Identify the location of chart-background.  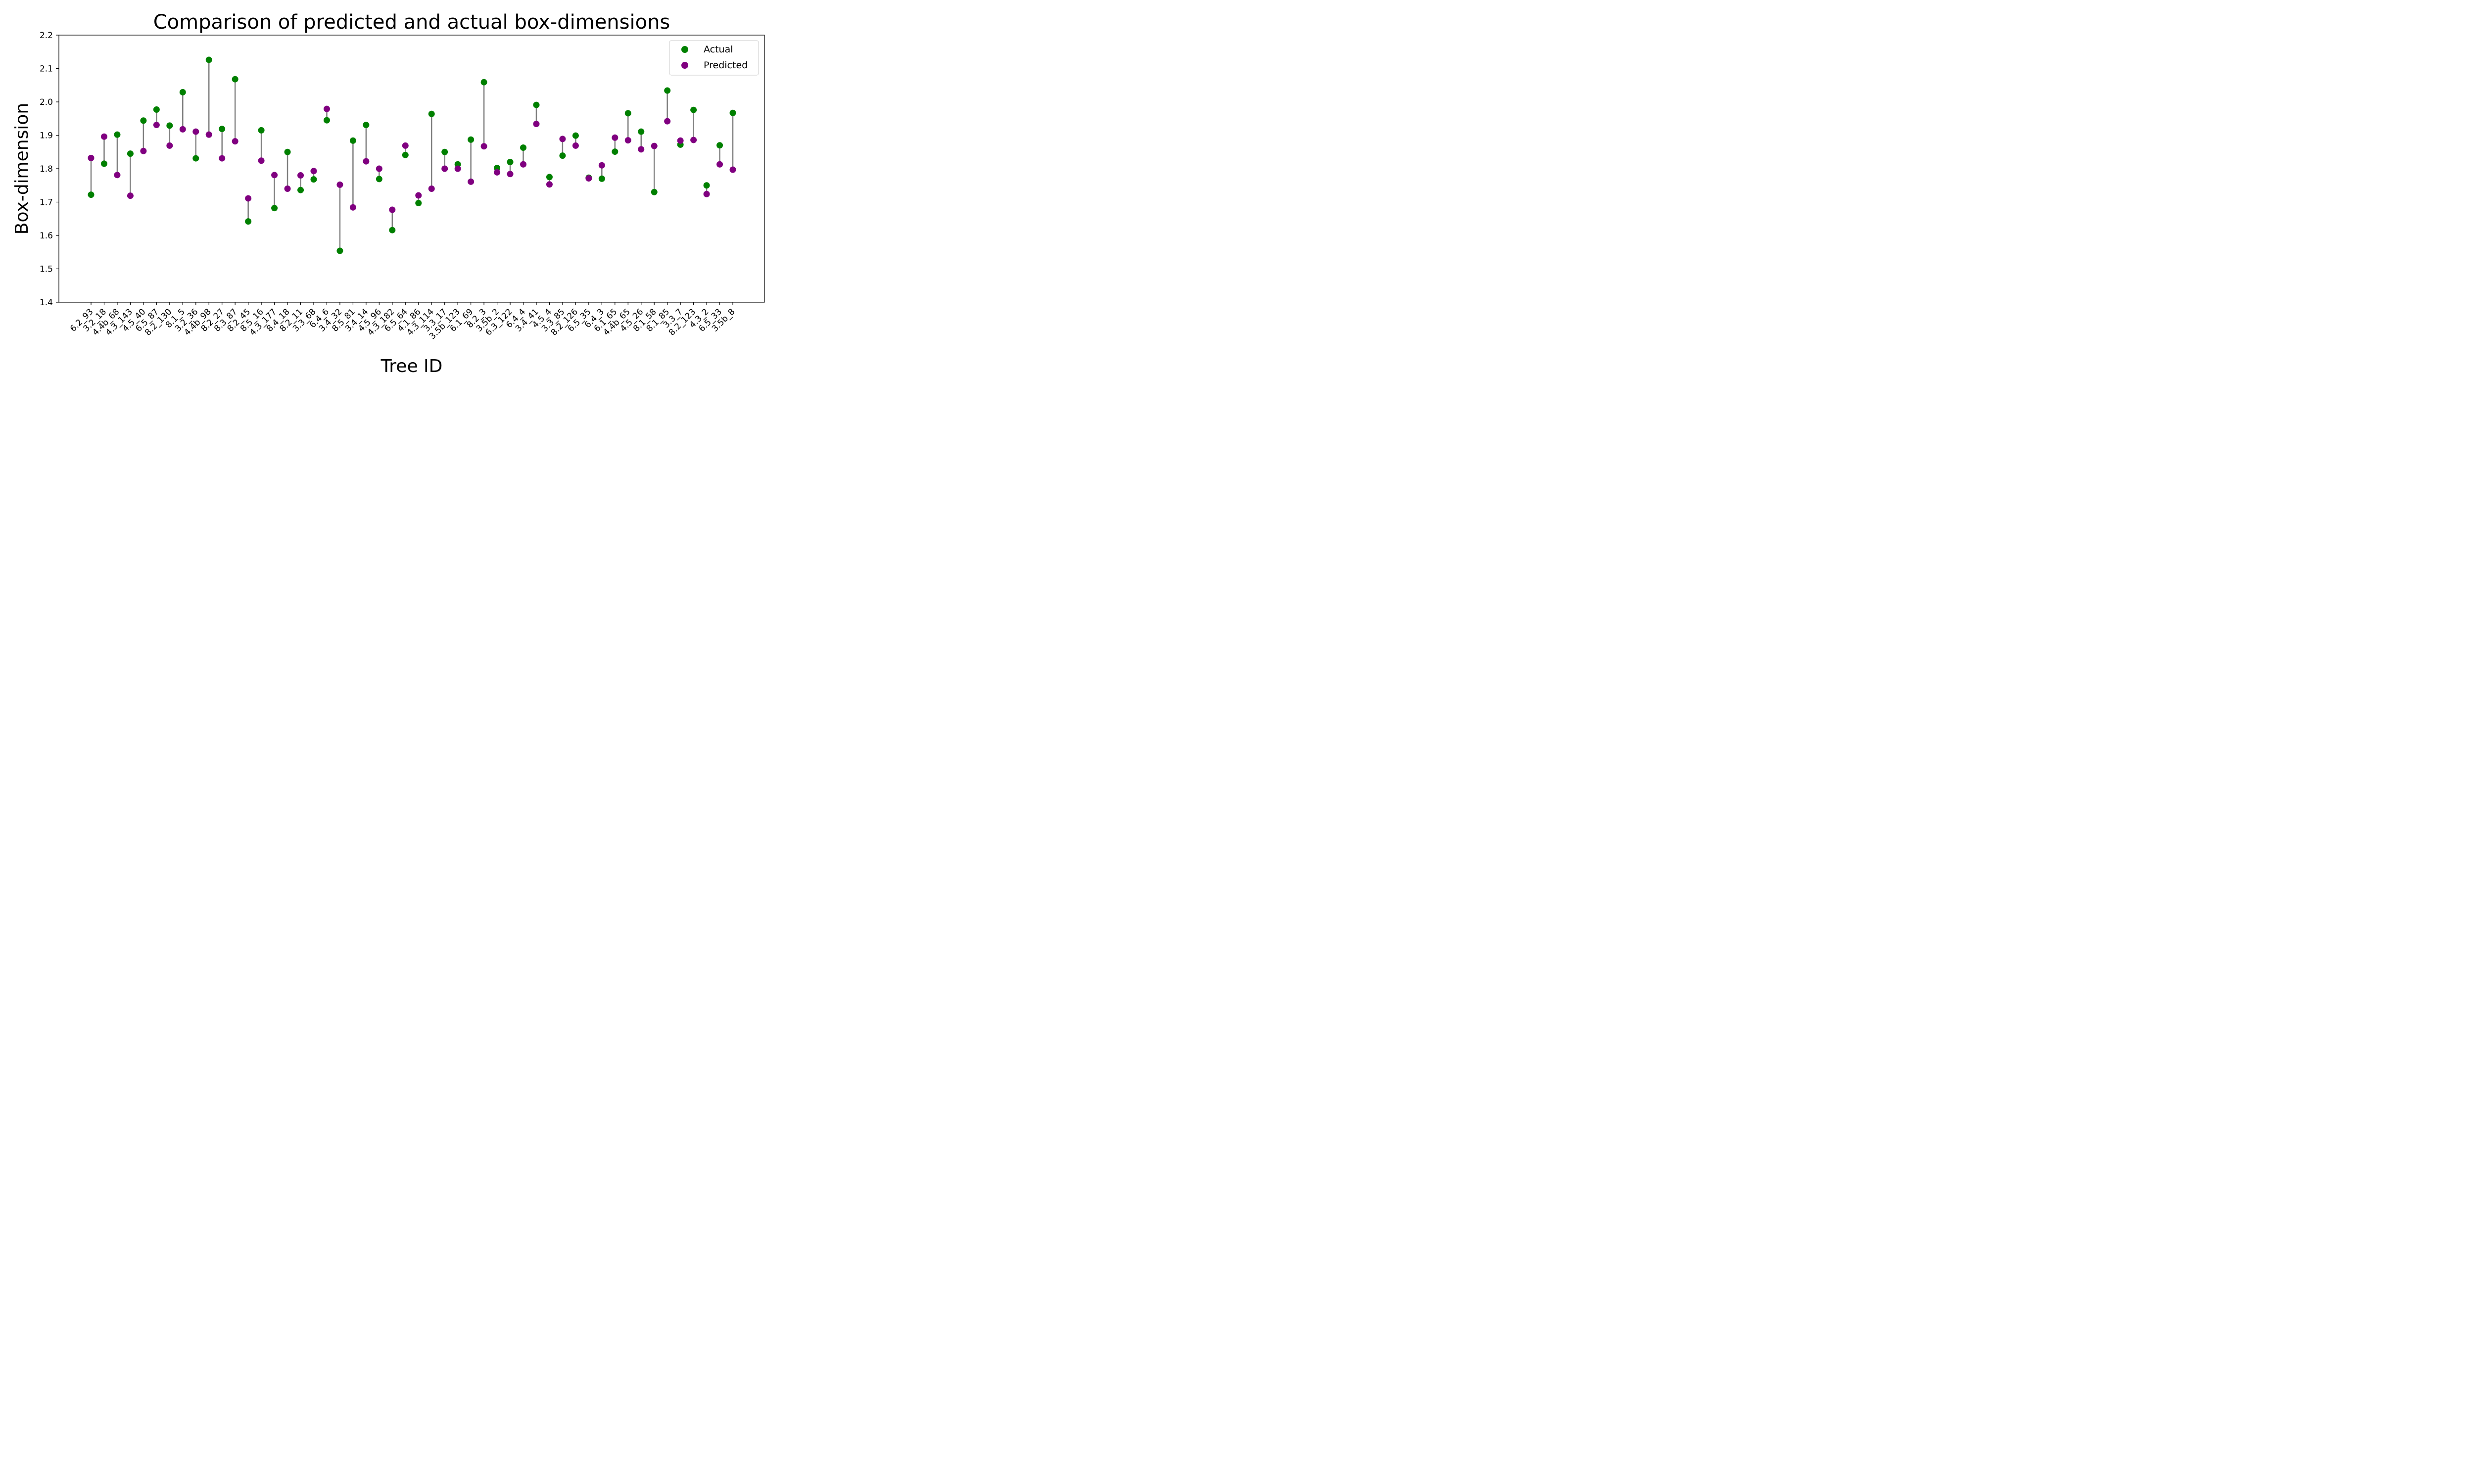
(383, 191).